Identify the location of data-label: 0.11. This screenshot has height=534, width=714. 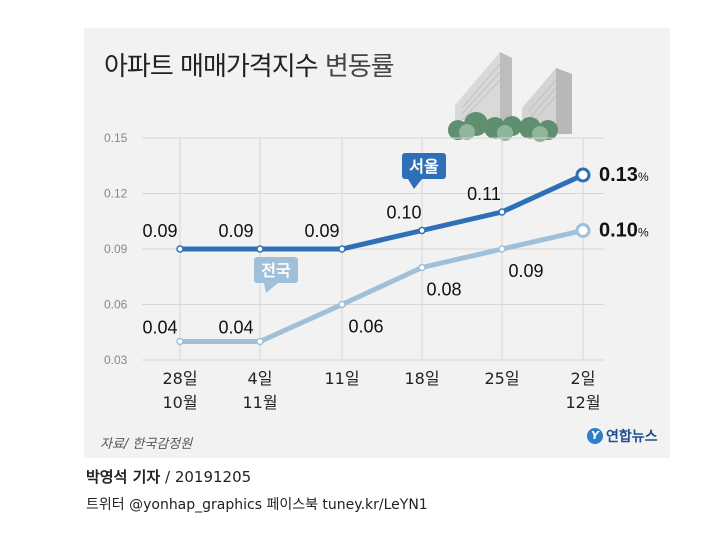
(484, 194).